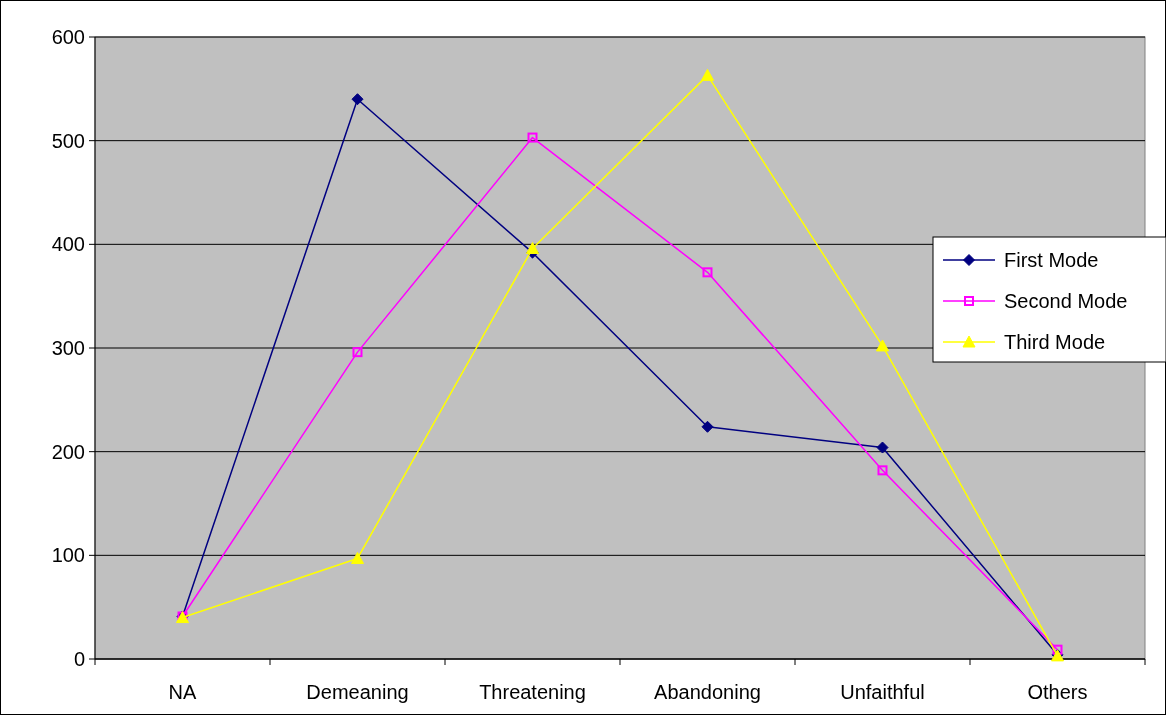 This screenshot has height=715, width=1166. What do you see at coordinates (68, 451) in the screenshot?
I see `y-tick-label: 200` at bounding box center [68, 451].